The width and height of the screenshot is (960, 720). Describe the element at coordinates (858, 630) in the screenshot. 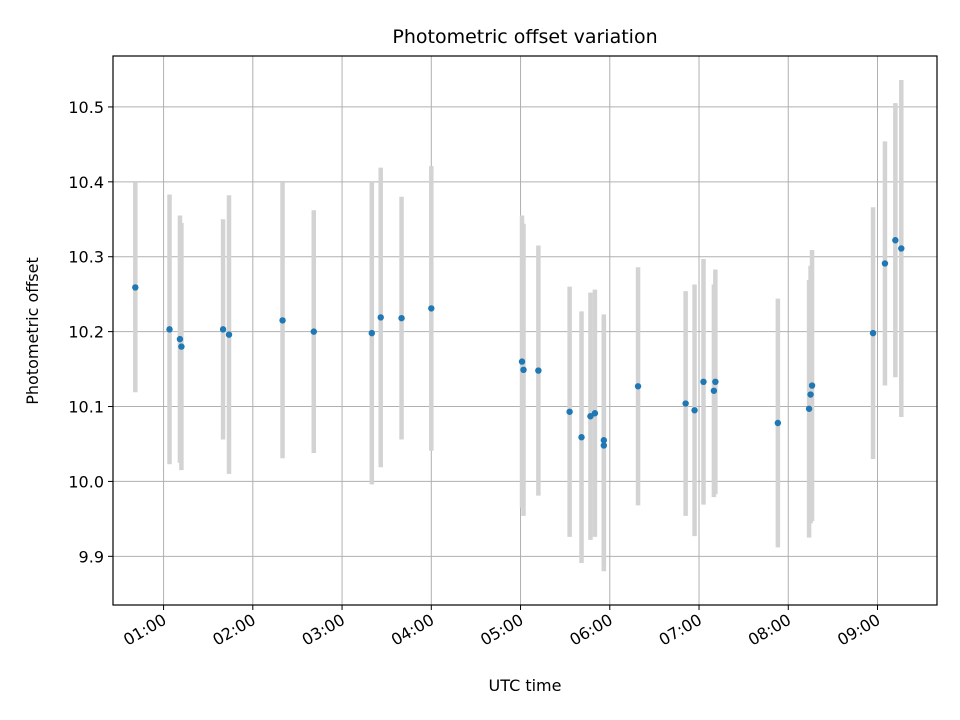

I see `x-tick-label: 09:00` at that location.